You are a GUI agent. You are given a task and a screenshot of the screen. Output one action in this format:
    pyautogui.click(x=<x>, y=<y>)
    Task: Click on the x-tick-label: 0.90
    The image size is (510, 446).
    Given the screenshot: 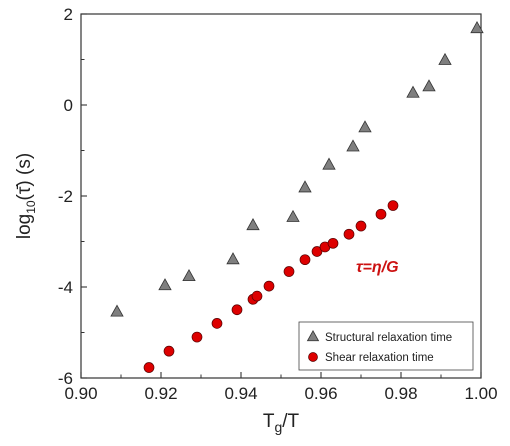 What is the action you would take?
    pyautogui.click(x=80, y=393)
    